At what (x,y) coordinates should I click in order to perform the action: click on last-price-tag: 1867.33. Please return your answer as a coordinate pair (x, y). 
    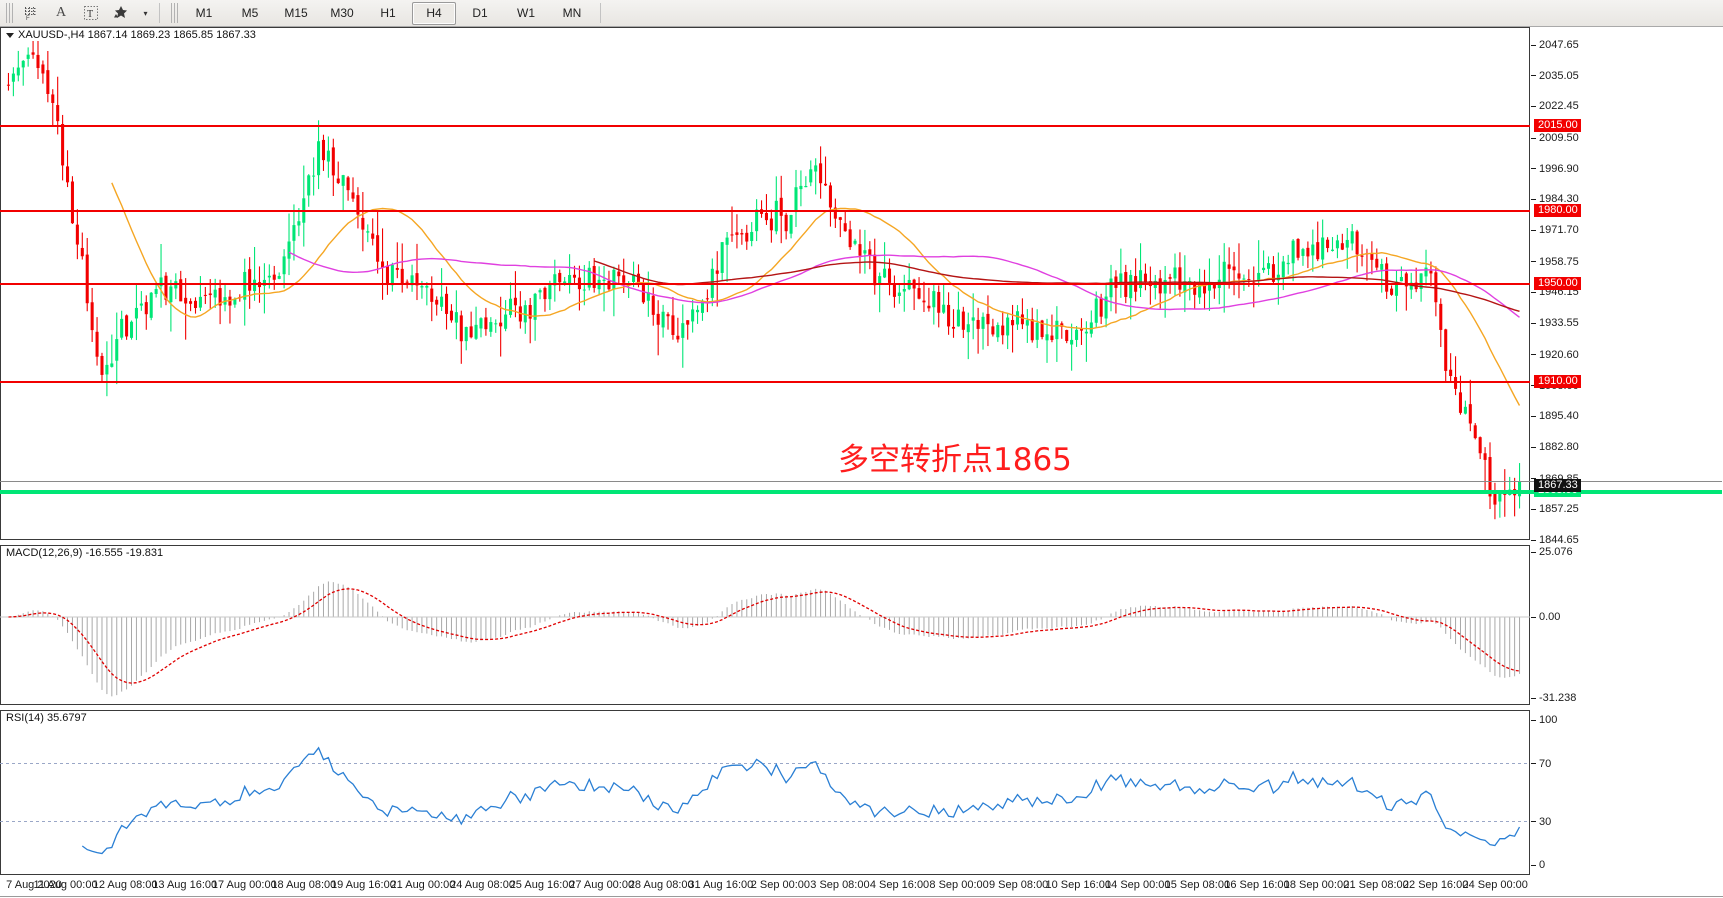
    Looking at the image, I should click on (1557, 485).